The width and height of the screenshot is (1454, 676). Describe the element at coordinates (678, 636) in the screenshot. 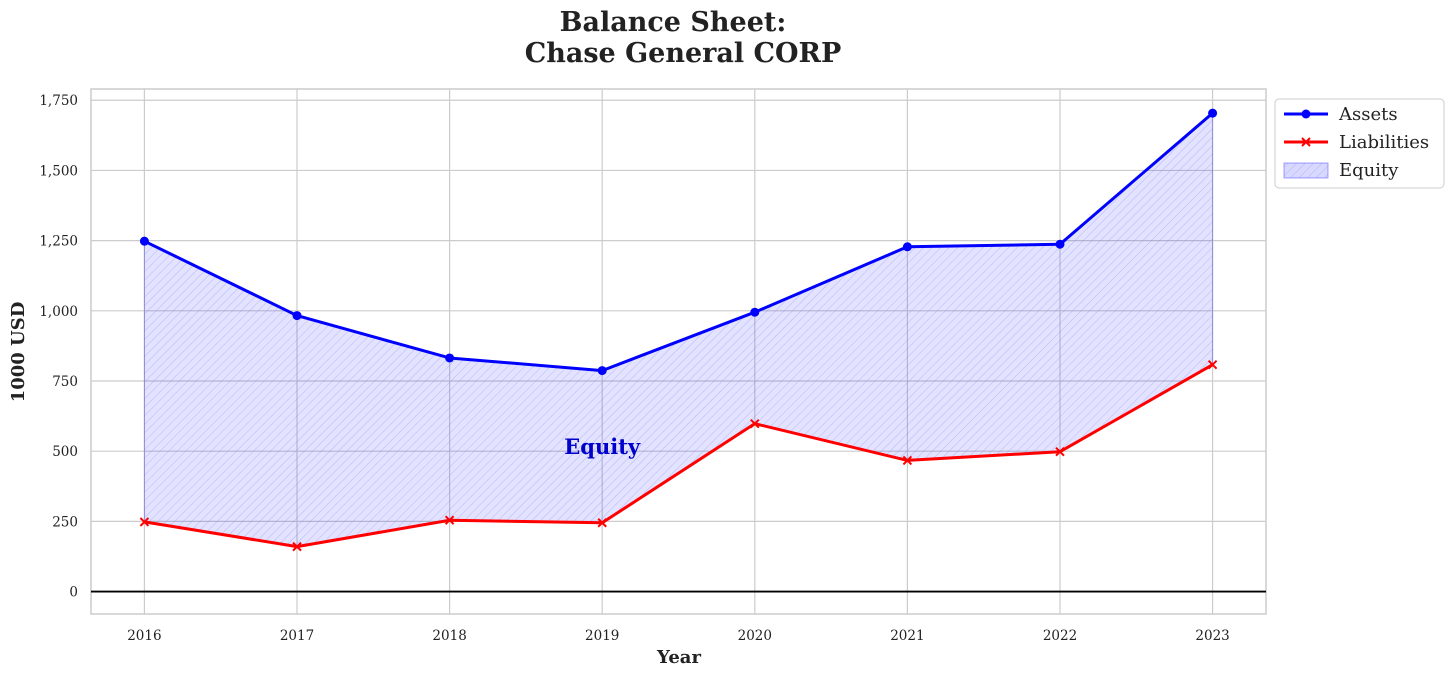

I see `x-tick-labels: 2016 2017 2018 2019 2020 2021 2022 2023` at that location.